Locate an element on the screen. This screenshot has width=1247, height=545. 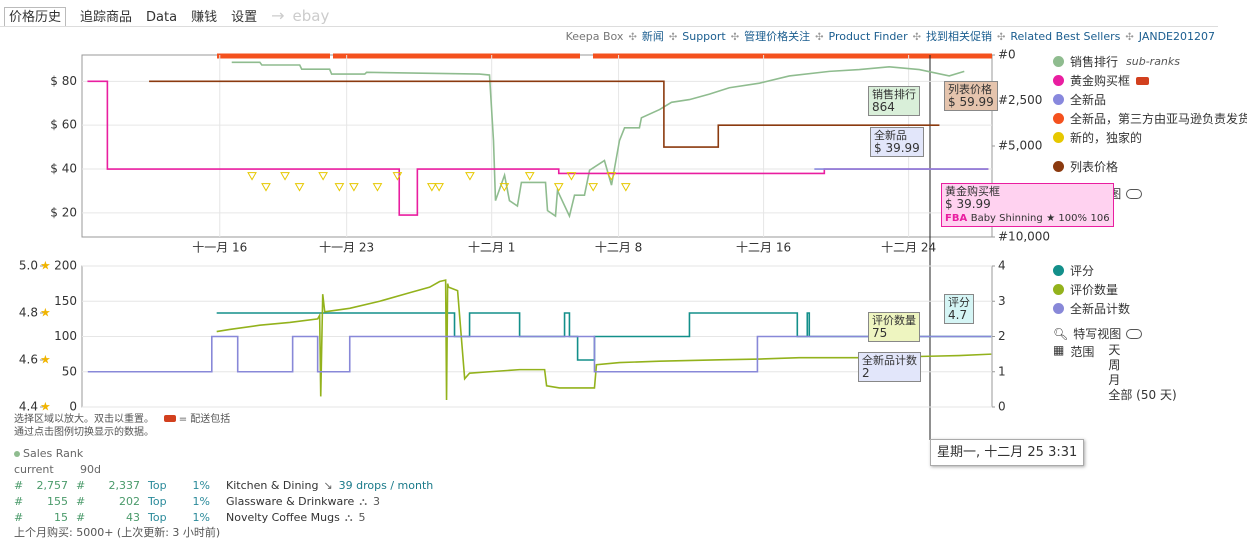
tab: Data is located at coordinates (162, 17).